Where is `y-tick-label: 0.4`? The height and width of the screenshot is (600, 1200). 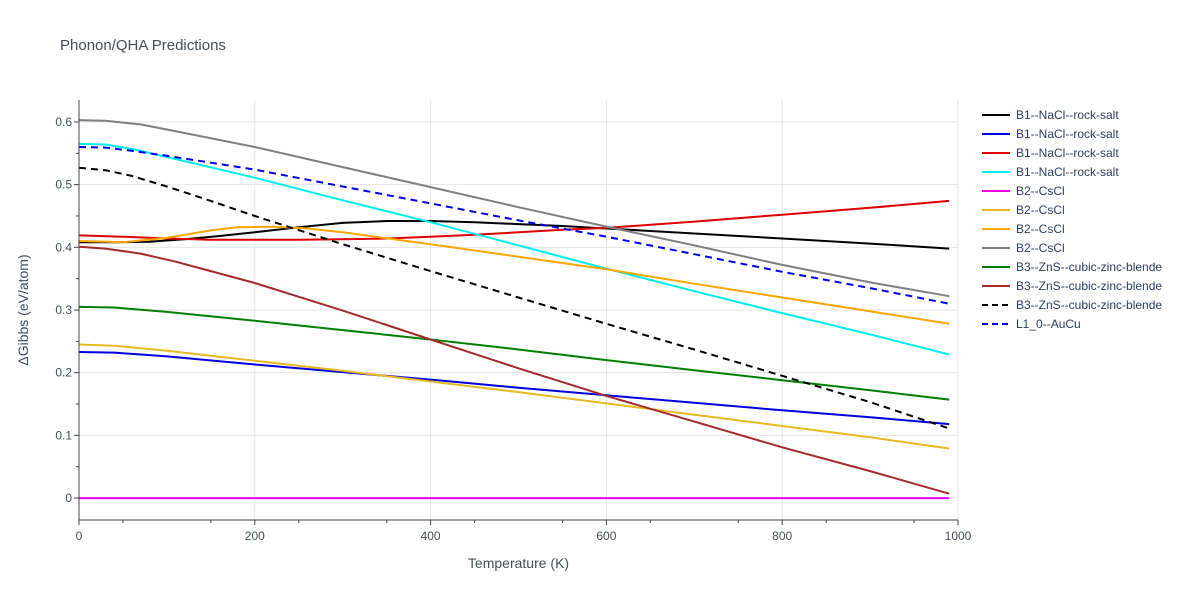 y-tick-label: 0.4 is located at coordinates (63, 247).